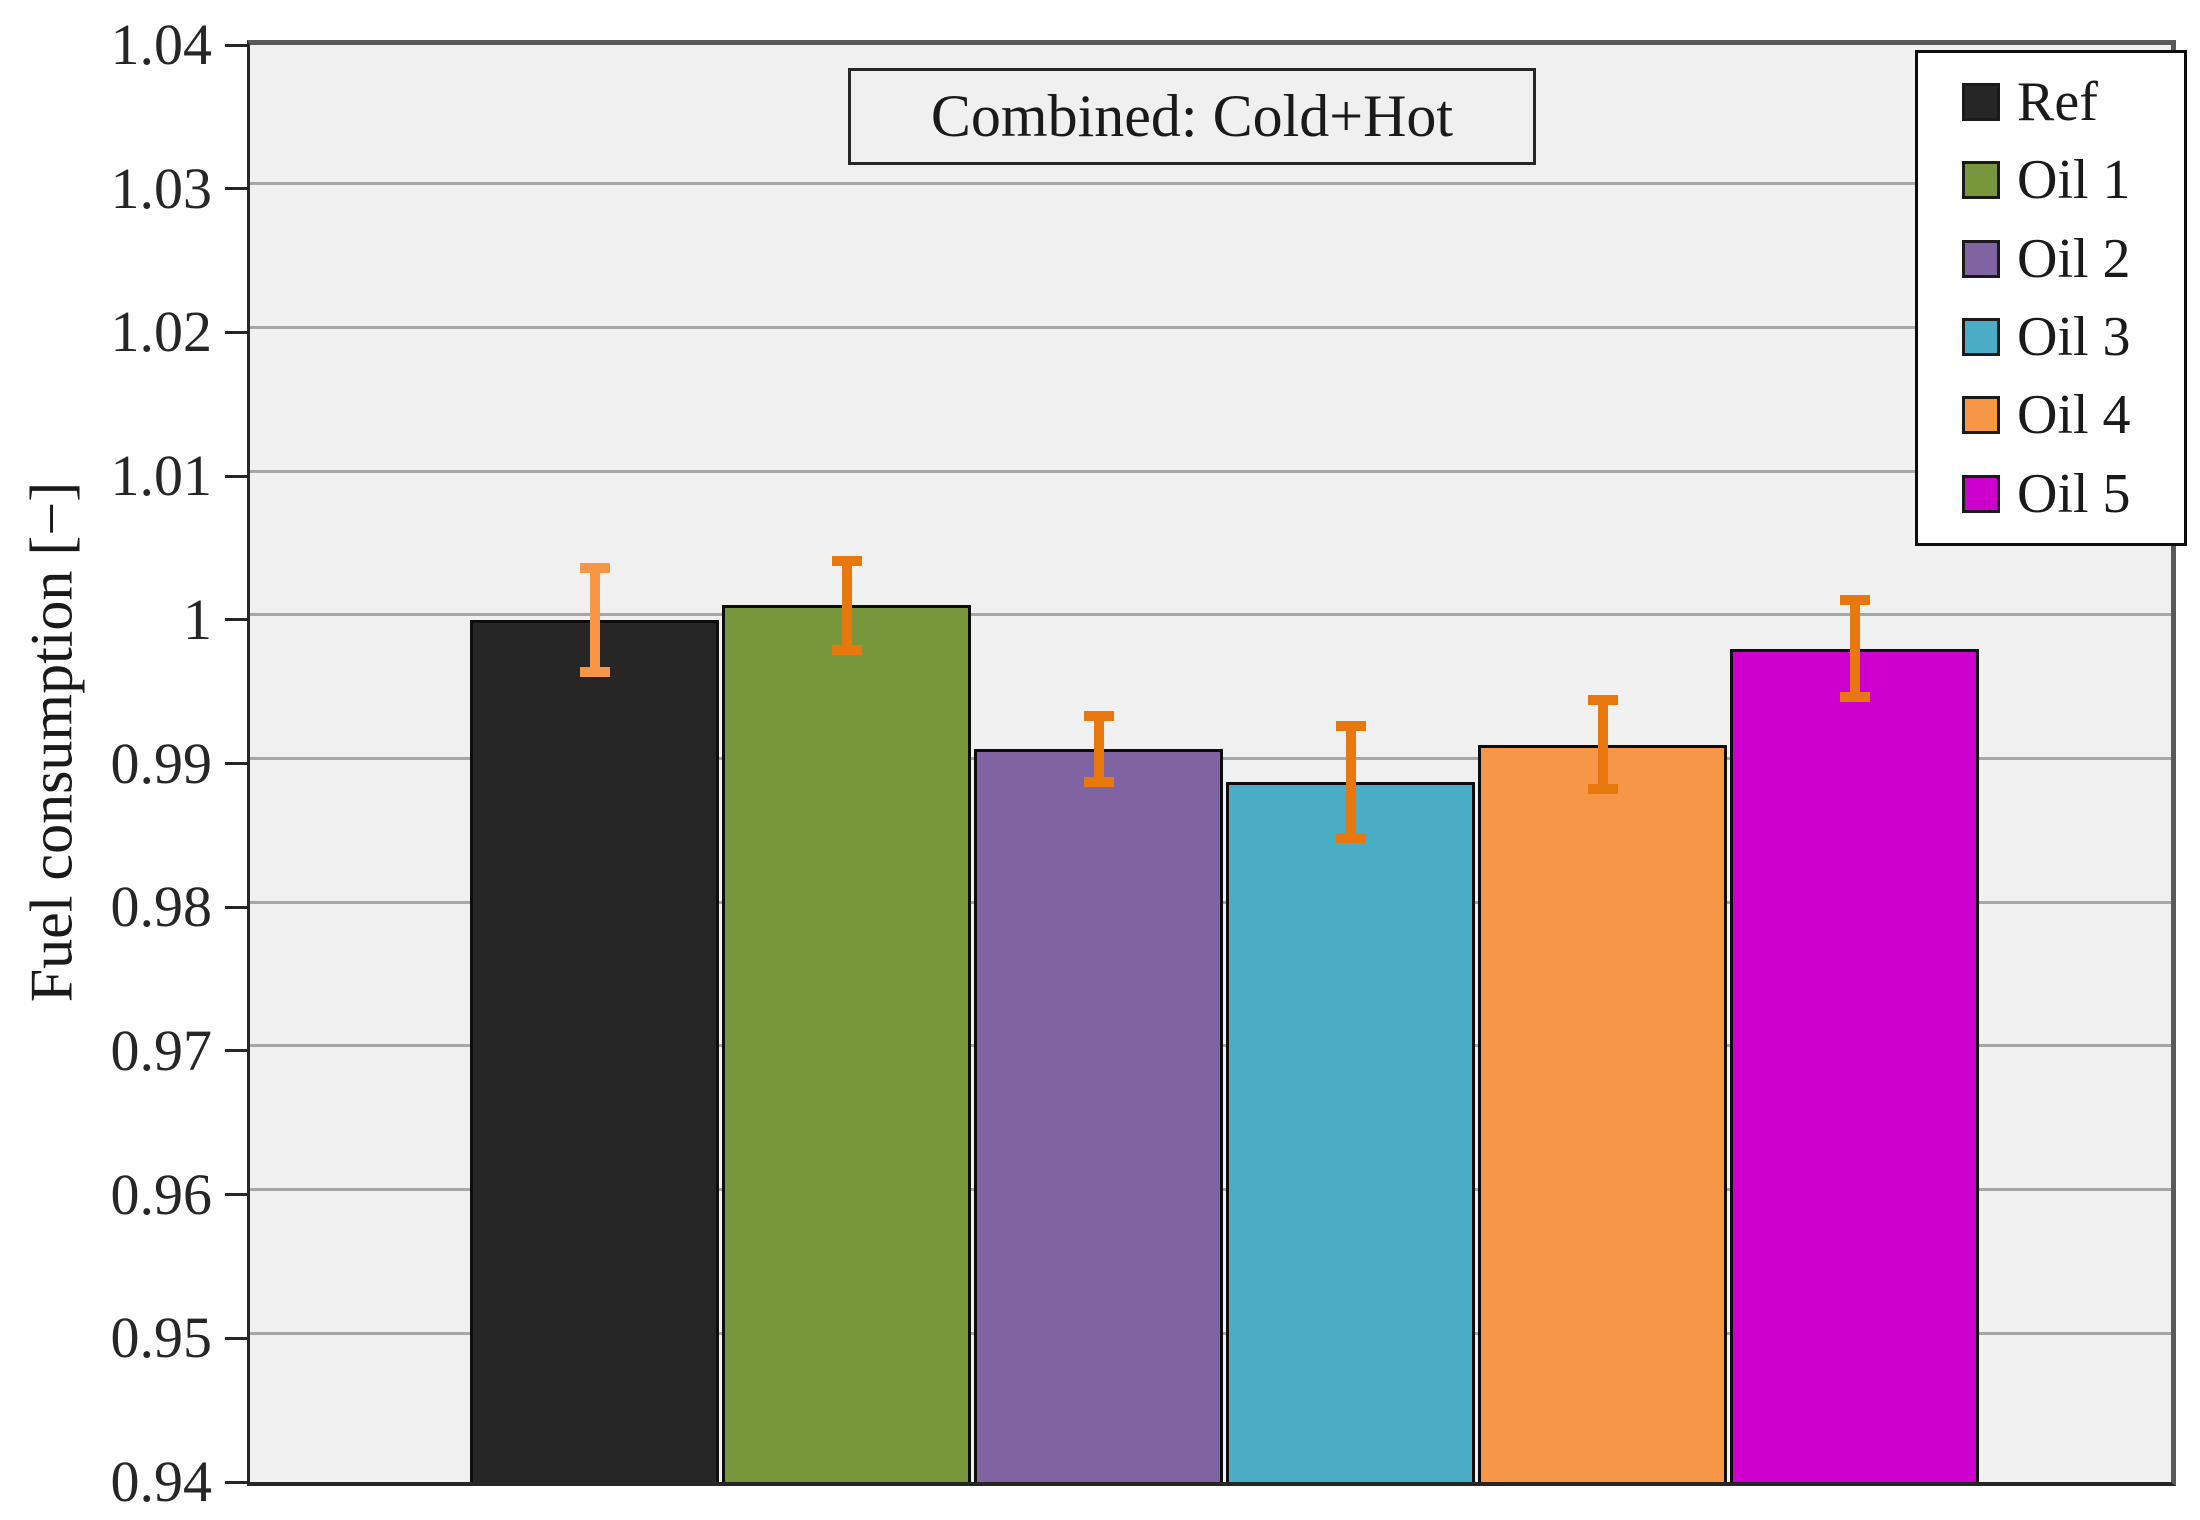  What do you see at coordinates (237, 45) in the screenshot?
I see `y-tick-1.04` at bounding box center [237, 45].